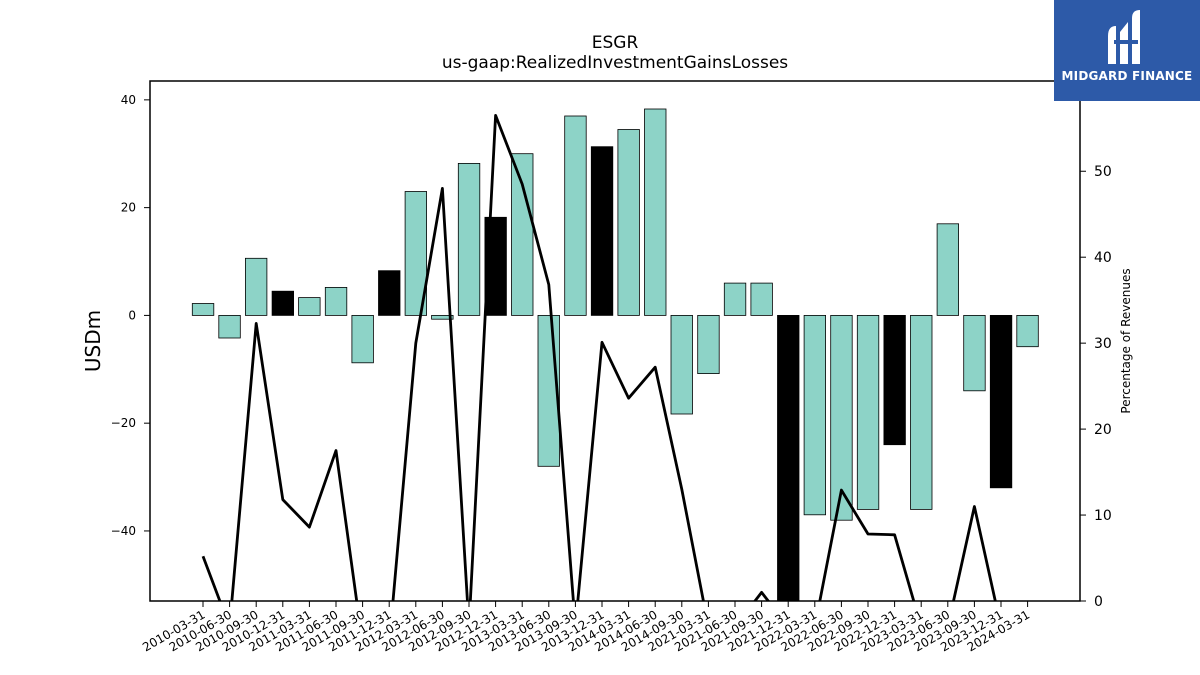 This screenshot has width=1200, height=675. I want to click on y2-tick-label: 0, so click(1098, 602).